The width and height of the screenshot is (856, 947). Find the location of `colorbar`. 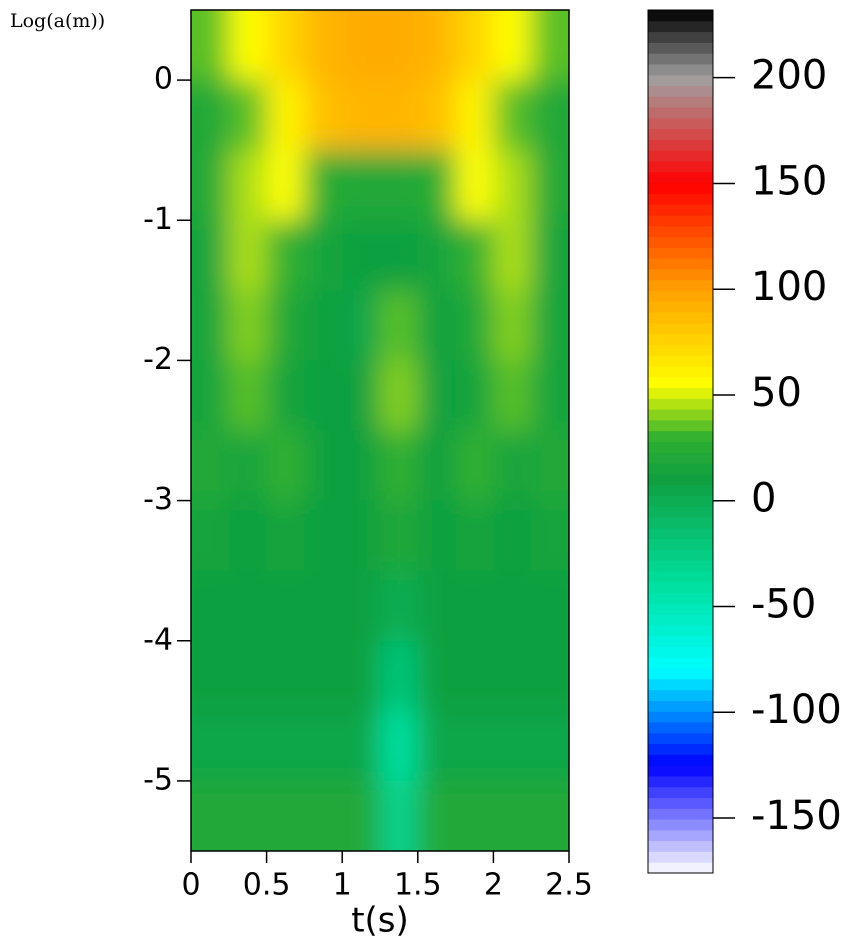

colorbar is located at coordinates (680, 442).